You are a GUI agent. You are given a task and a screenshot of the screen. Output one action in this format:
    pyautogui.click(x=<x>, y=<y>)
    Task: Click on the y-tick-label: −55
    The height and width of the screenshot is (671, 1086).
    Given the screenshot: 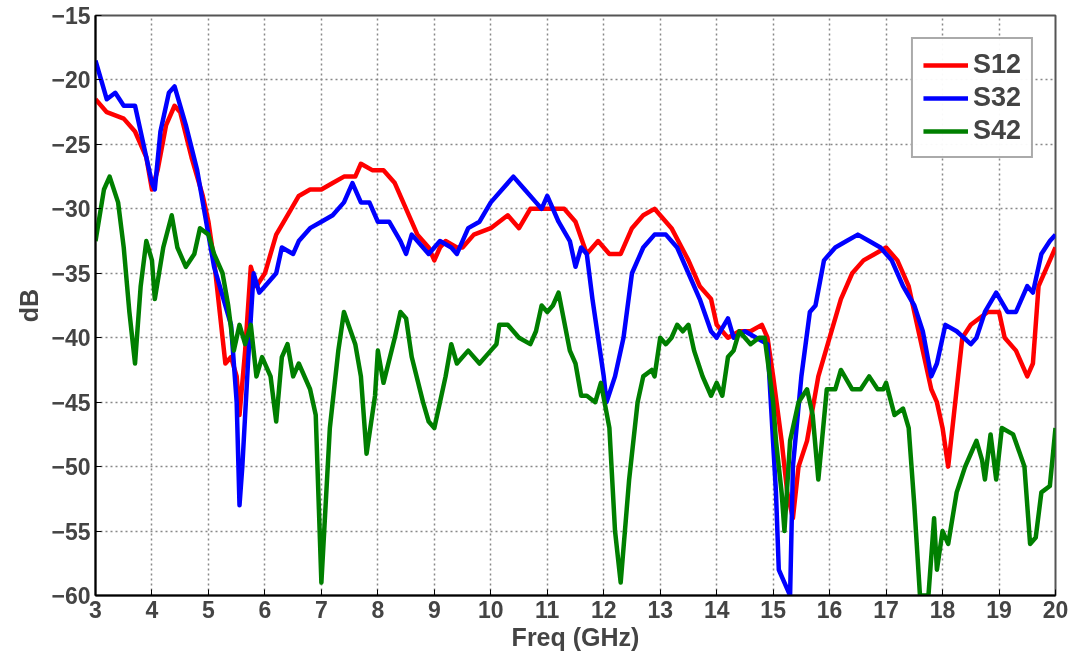 What is the action you would take?
    pyautogui.click(x=71, y=531)
    